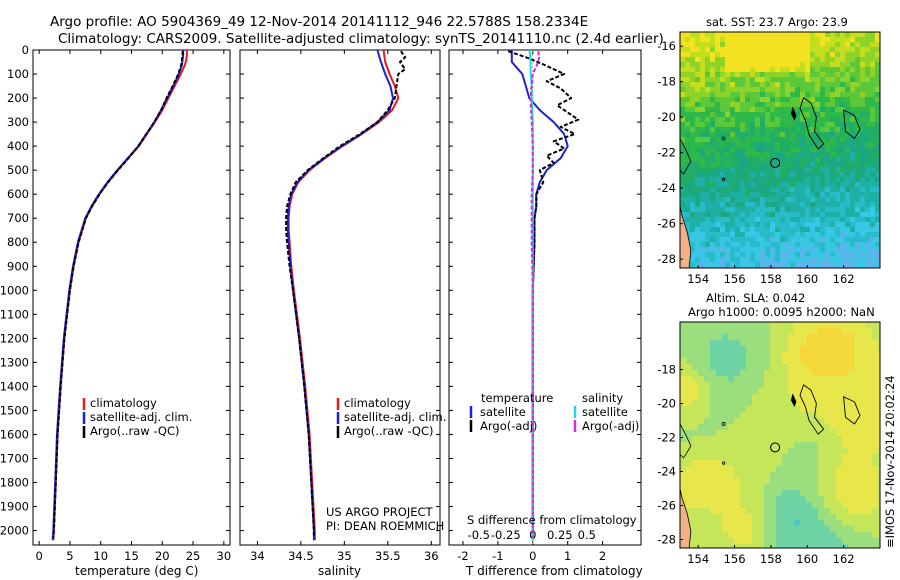  What do you see at coordinates (686, 156) in the screenshot?
I see `reef-outline` at bounding box center [686, 156].